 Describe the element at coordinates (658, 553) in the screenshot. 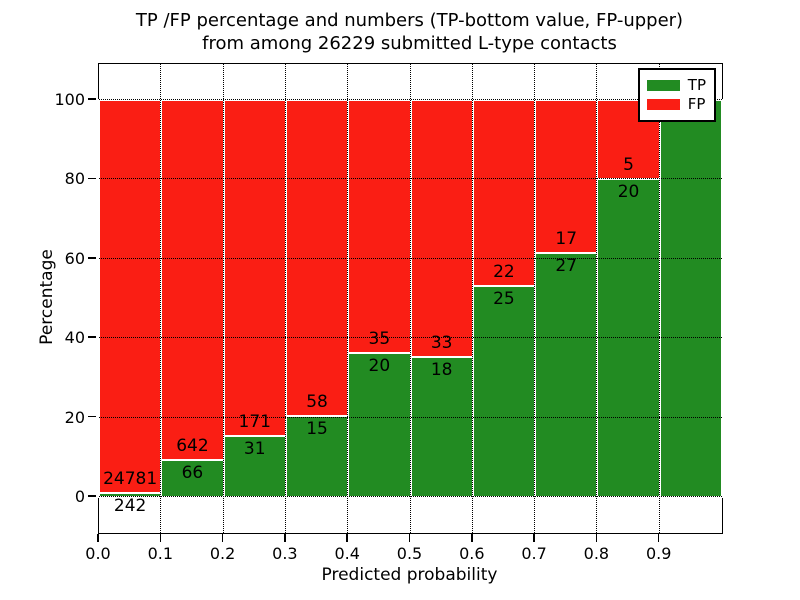

I see `x-tick-label: 0.9` at that location.